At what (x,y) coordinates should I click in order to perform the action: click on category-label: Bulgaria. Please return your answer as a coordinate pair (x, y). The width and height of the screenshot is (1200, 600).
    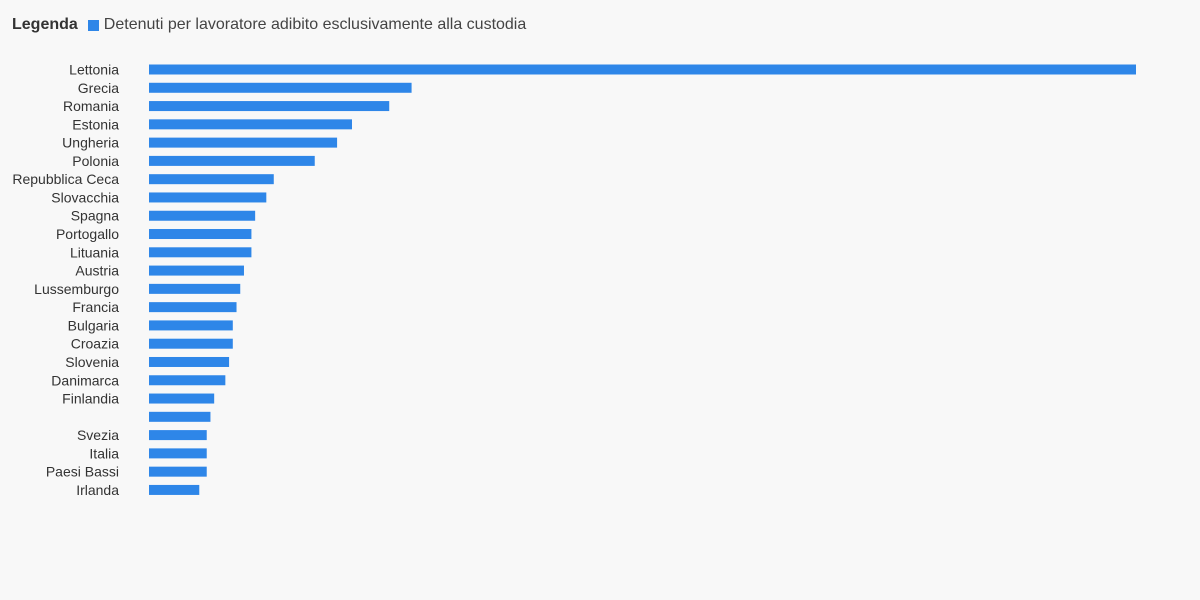
    Looking at the image, I should click on (94, 325).